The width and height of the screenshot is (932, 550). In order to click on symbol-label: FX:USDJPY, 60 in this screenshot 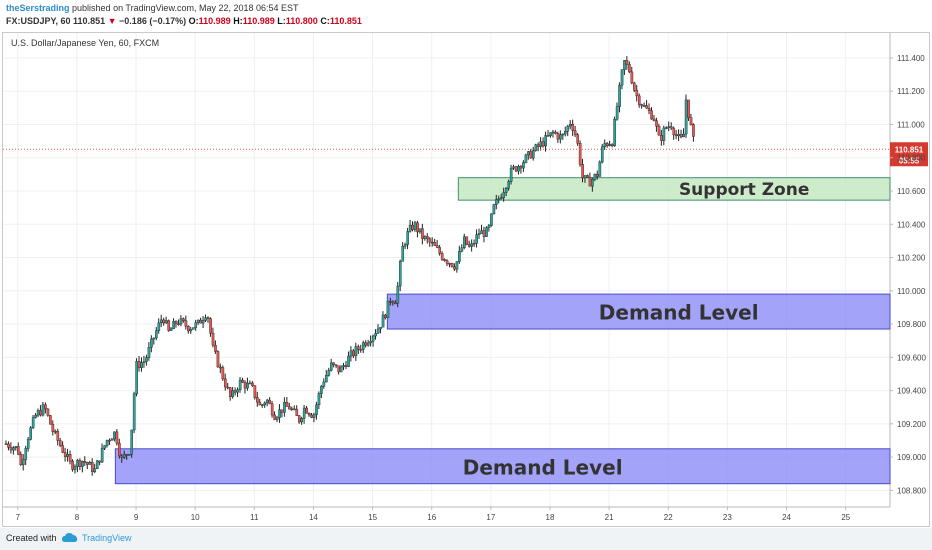, I will do `click(38, 21)`.